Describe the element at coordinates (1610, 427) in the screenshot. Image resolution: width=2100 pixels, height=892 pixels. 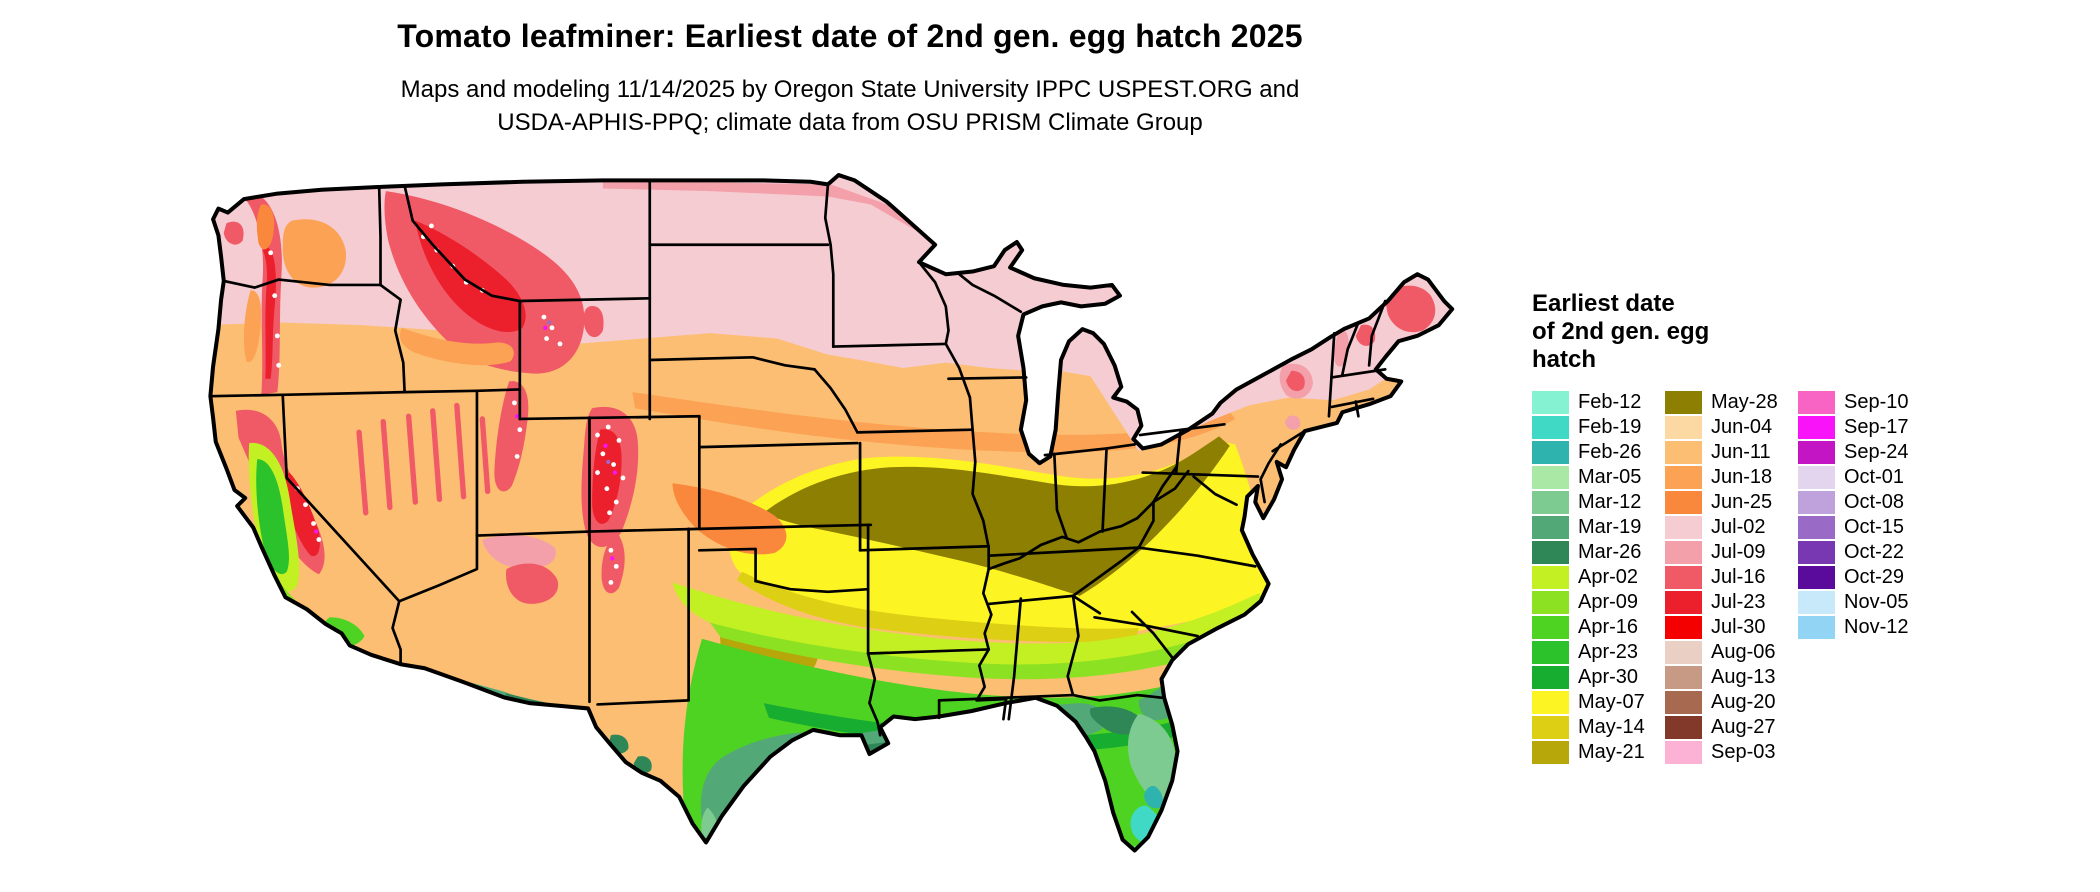
I see `legend-label: Feb-19` at that location.